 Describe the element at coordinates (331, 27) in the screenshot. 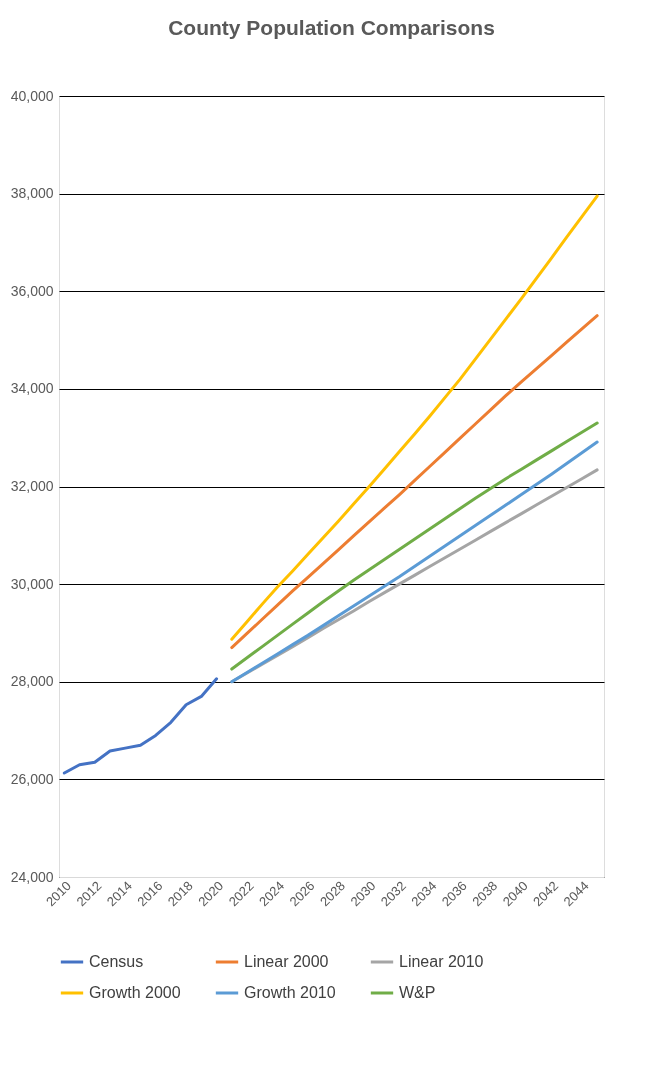

I see `chart-title: County Population Comparisons` at that location.